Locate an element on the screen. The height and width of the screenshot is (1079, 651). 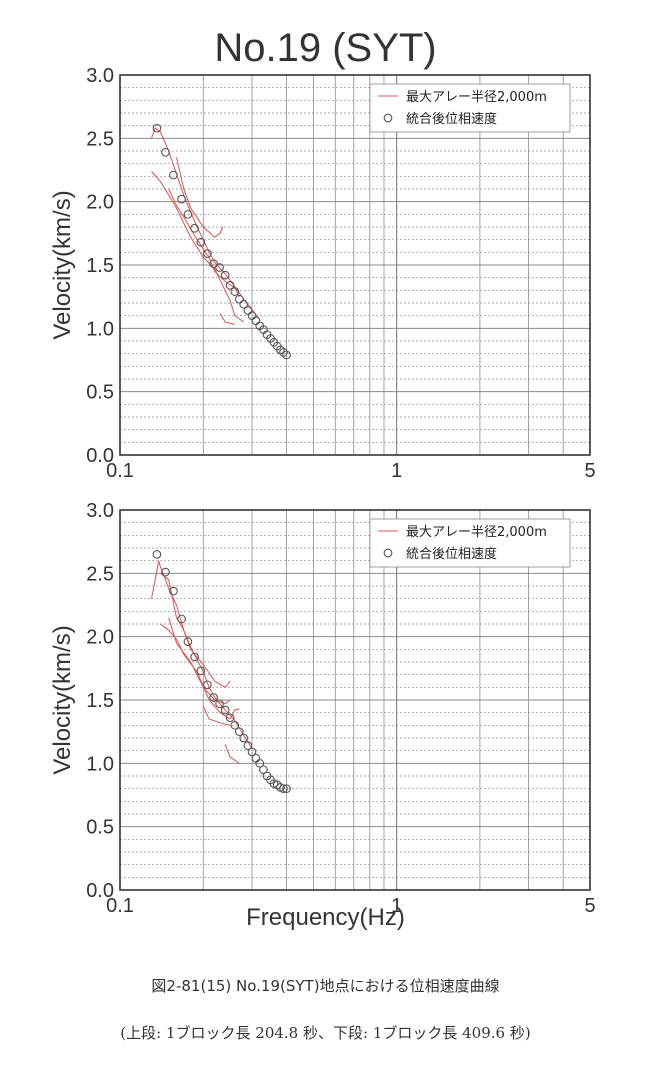
series-array-radius-2000m is located at coordinates (206, 226).